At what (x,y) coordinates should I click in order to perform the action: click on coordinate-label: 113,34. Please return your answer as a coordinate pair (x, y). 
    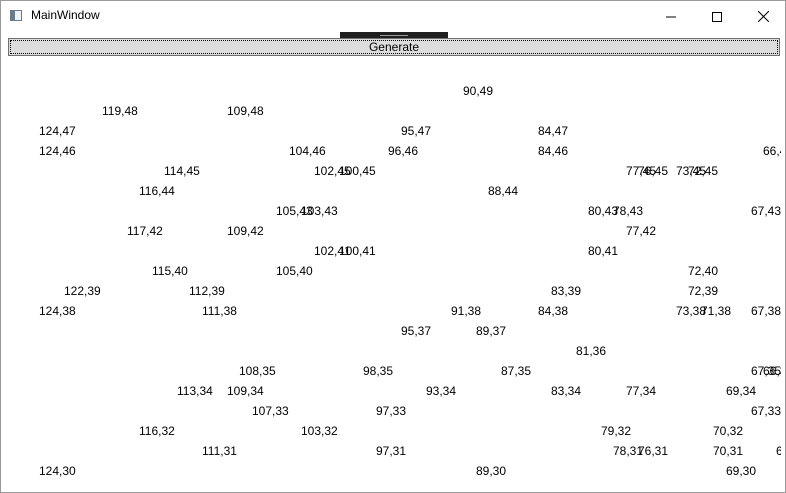
    Looking at the image, I should click on (195, 391).